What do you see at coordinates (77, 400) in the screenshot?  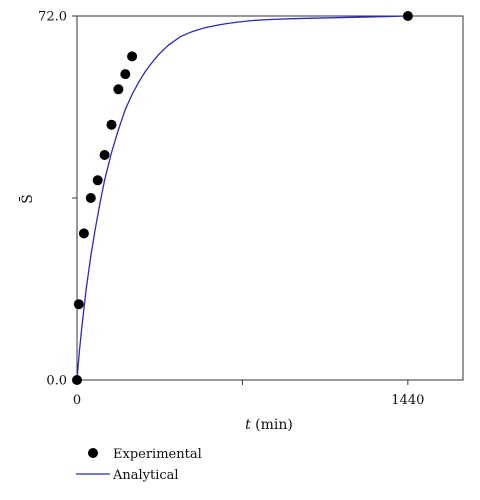 I see `x-tick-label-0: 0` at bounding box center [77, 400].